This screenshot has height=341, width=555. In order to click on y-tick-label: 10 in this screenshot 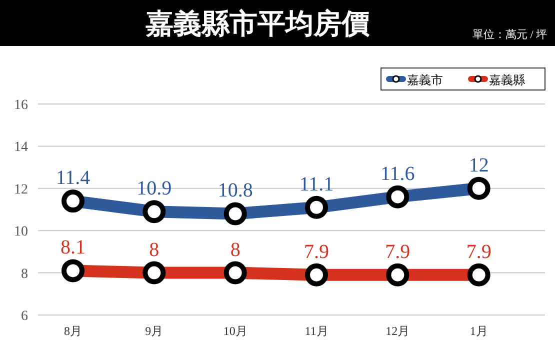, I will do `click(21, 232)`.